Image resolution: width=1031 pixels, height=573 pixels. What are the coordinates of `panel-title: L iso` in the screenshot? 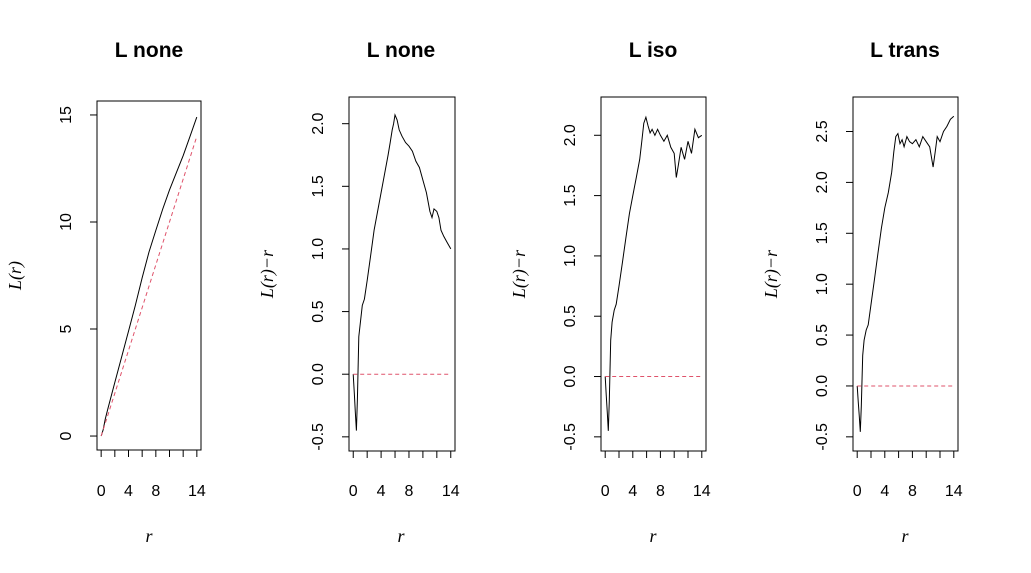 It's located at (653, 50).